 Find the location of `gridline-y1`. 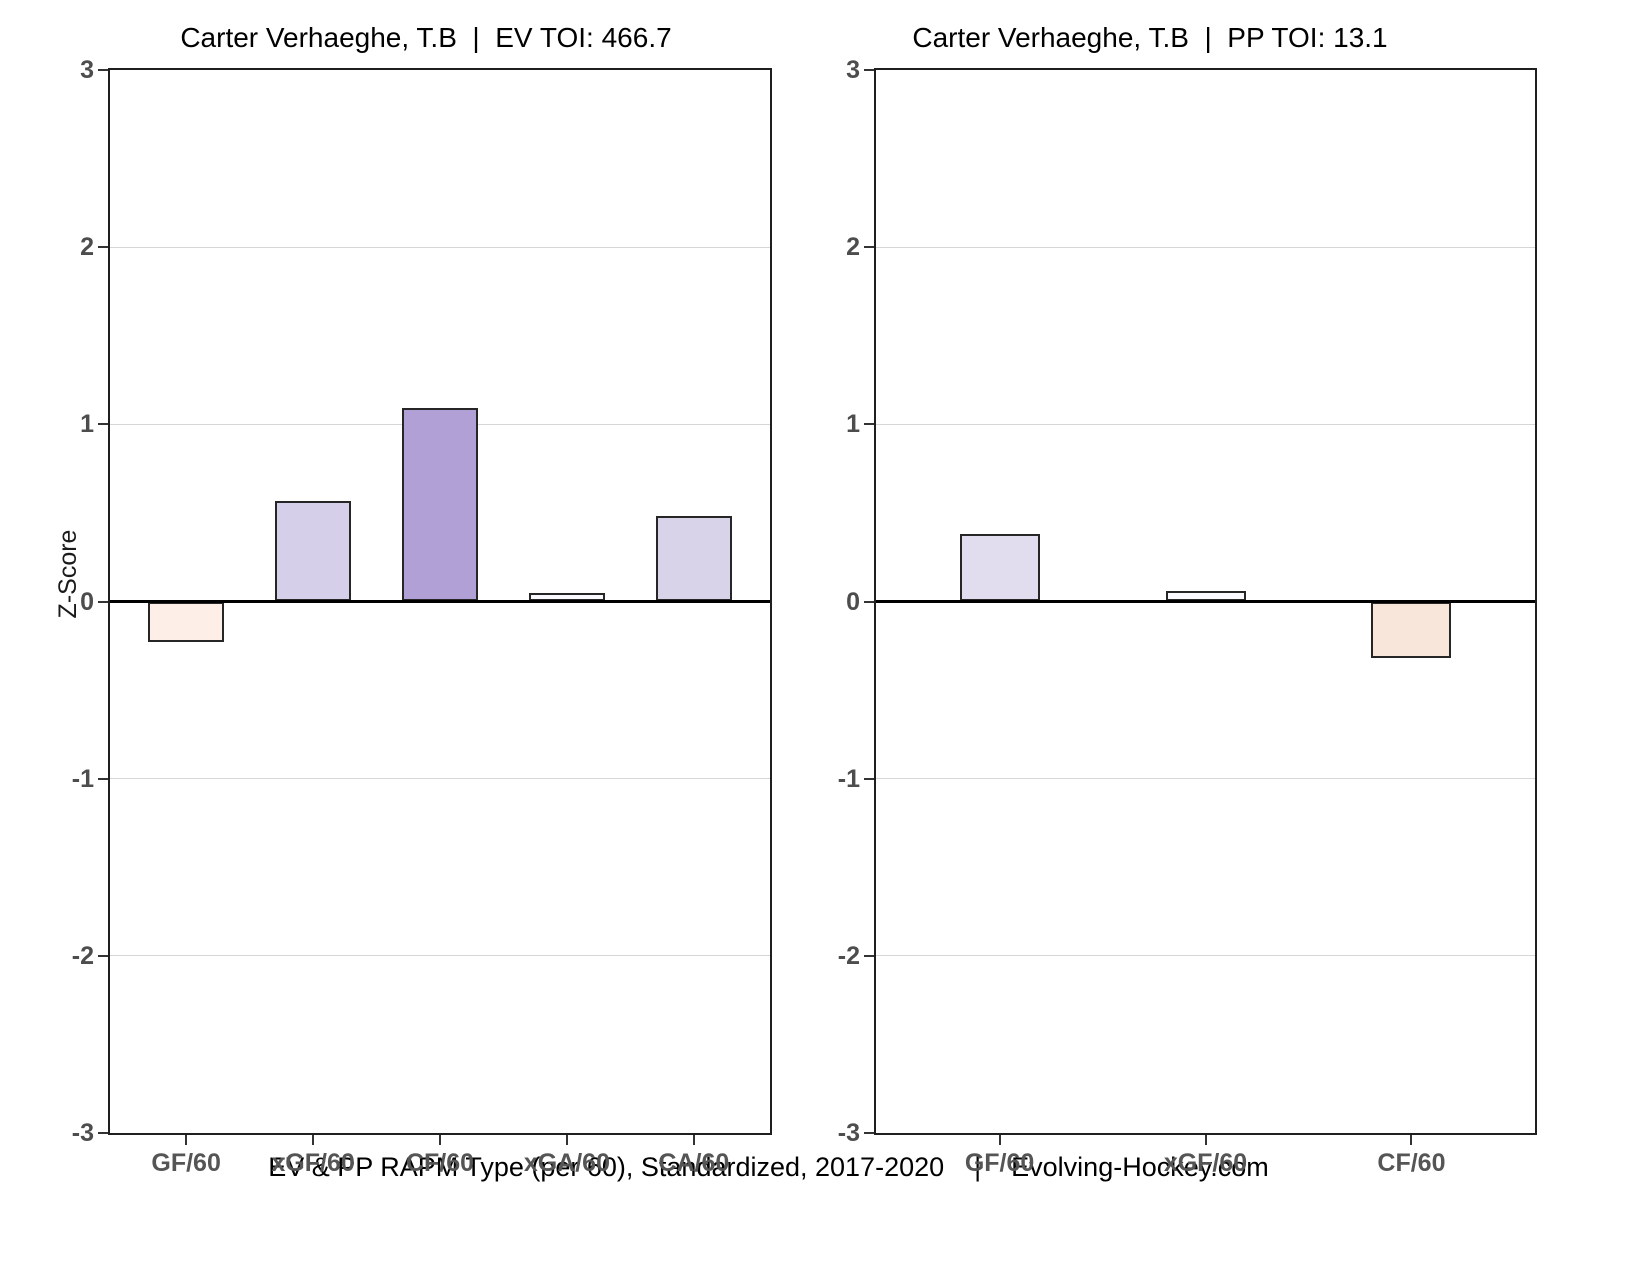

gridline-y1 is located at coordinates (1205, 424).